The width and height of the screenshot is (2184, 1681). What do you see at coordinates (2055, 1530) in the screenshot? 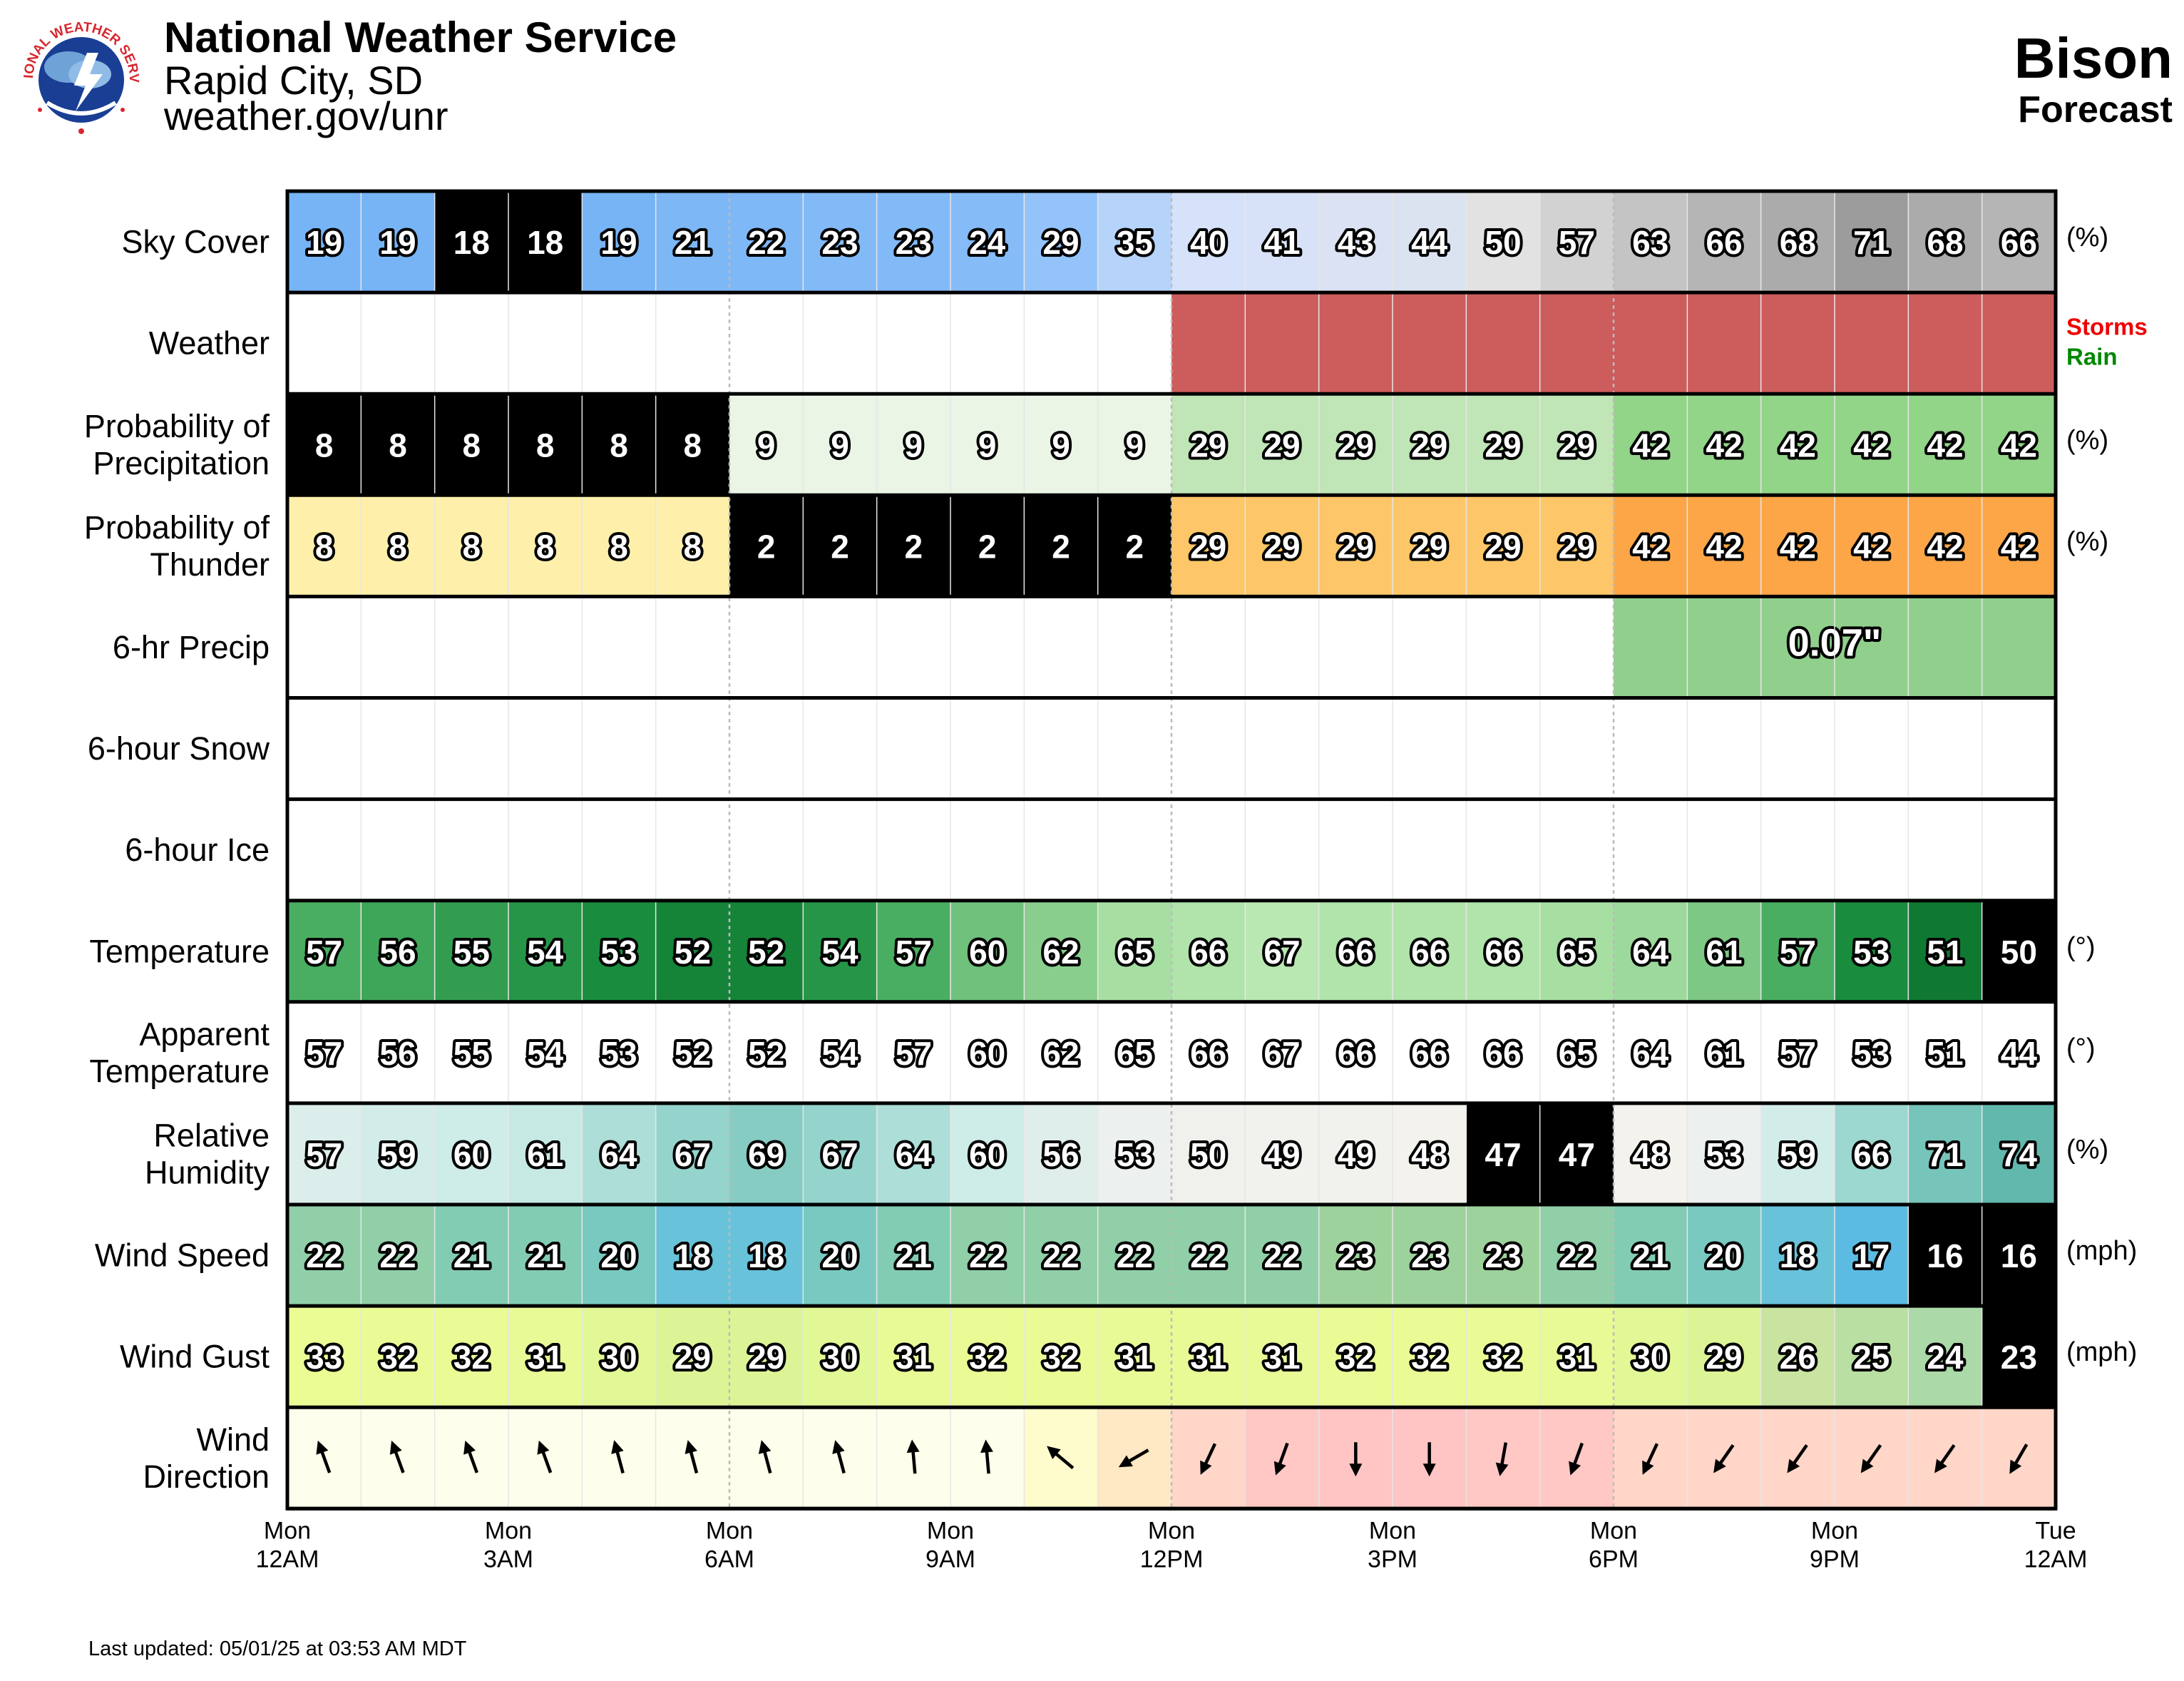
I see `x-tick-day: Tue` at bounding box center [2055, 1530].